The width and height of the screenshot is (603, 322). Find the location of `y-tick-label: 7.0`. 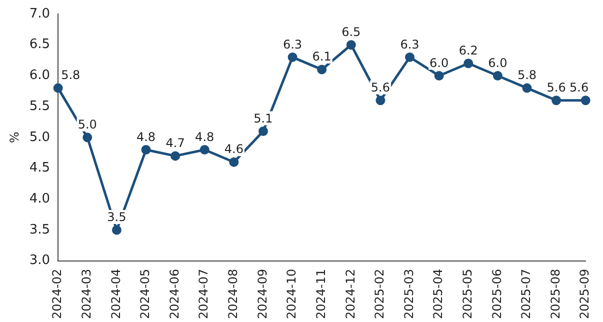

y-tick-label: 7.0 is located at coordinates (39, 14).